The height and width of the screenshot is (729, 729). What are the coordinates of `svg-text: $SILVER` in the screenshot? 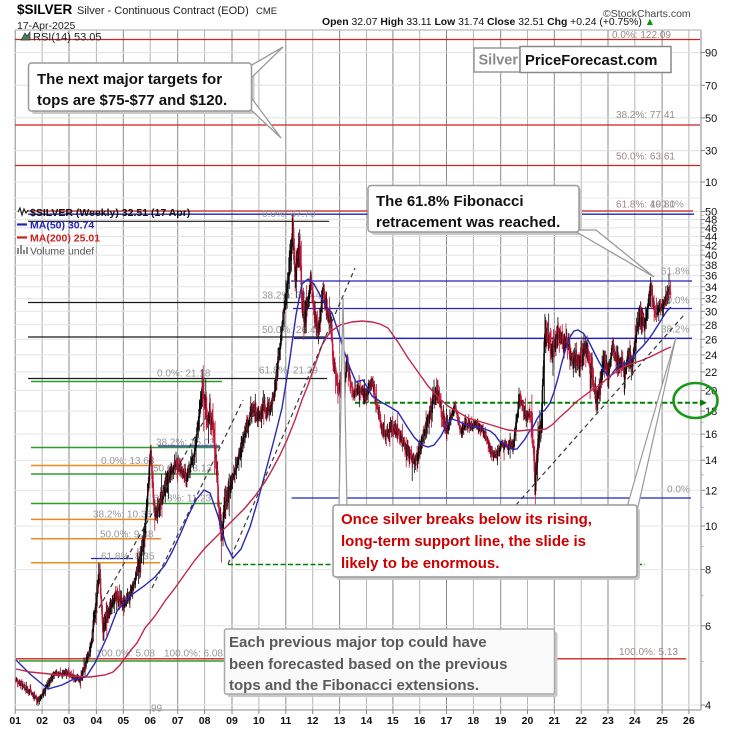 It's located at (45, 9).